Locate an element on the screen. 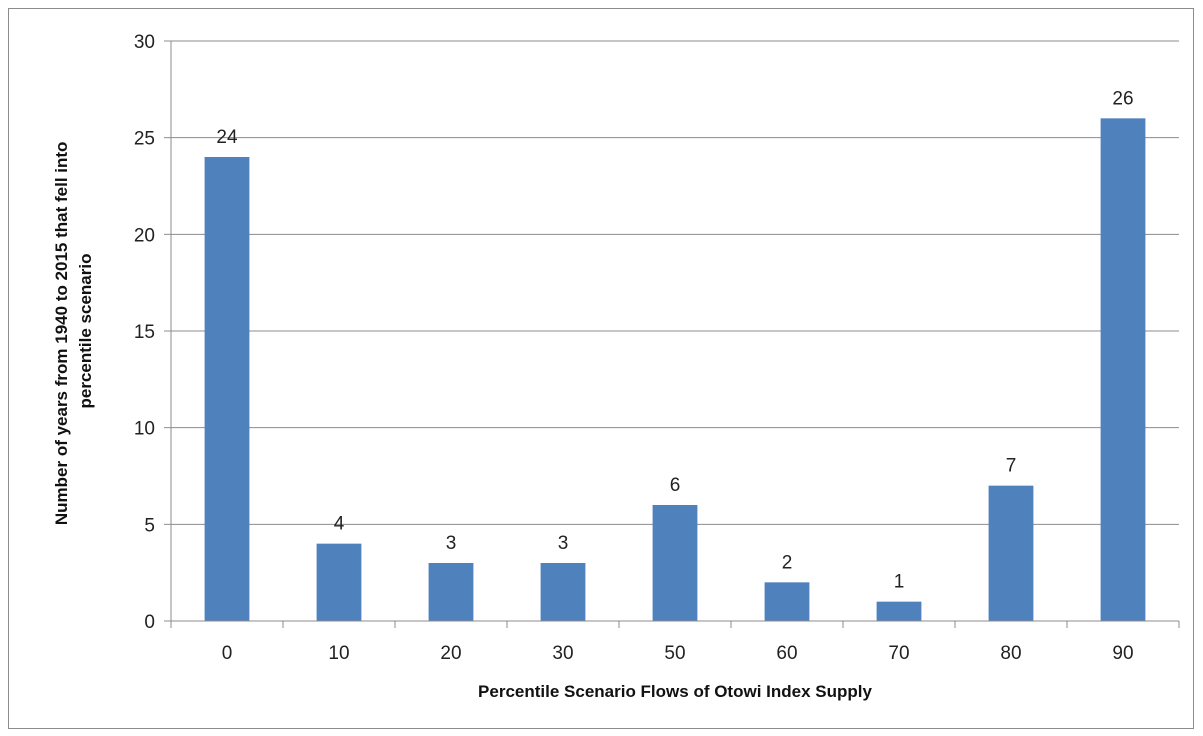 The height and width of the screenshot is (736, 1203). y-tick-label: 10 is located at coordinates (144, 429).